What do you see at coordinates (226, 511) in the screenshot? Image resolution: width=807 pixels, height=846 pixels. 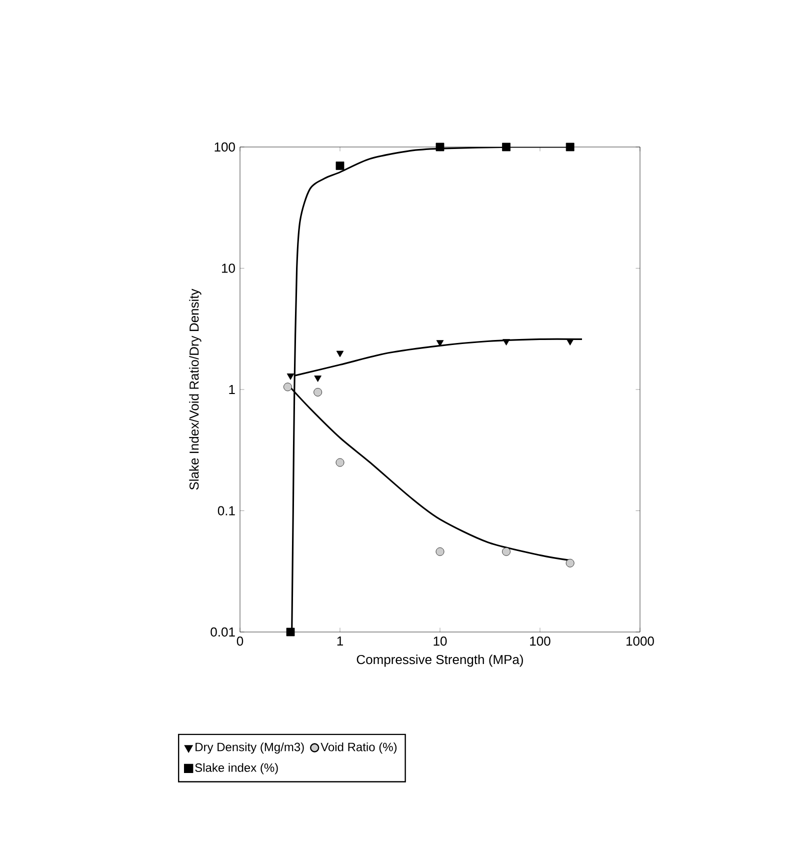 I see `y-tick-label: 0.1` at bounding box center [226, 511].